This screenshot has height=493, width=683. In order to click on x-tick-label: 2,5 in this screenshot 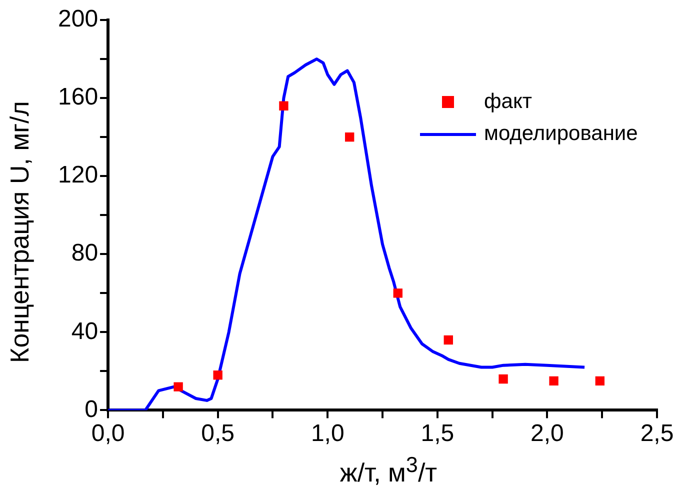, I will do `click(657, 434)`.